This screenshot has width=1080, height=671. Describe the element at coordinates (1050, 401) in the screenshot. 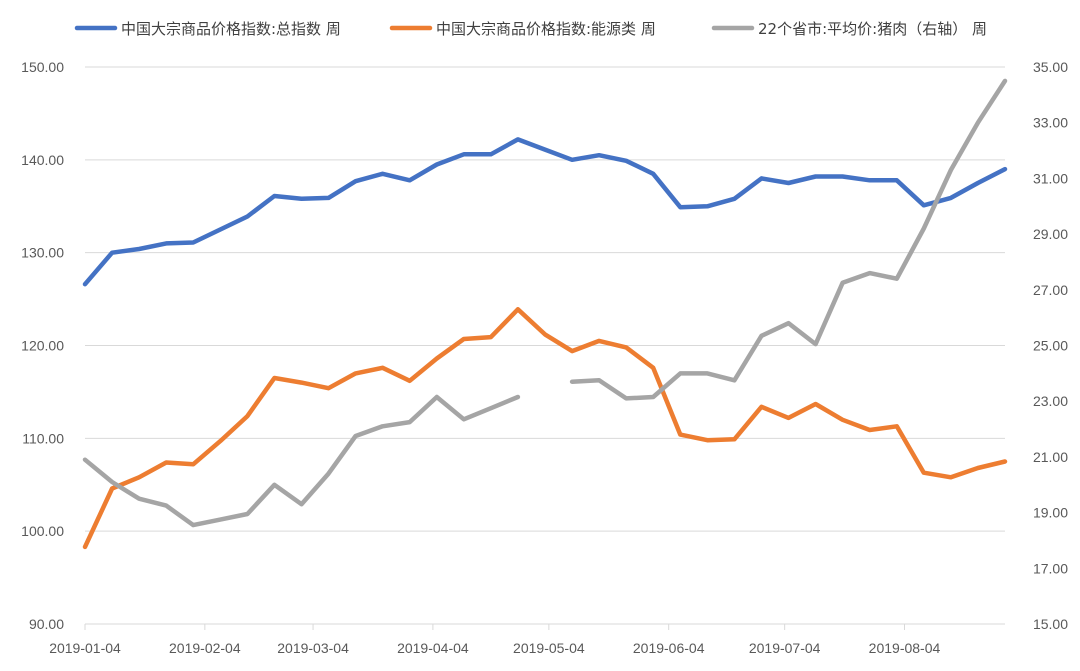

I see `y-right-tick-label: 23.00` at that location.